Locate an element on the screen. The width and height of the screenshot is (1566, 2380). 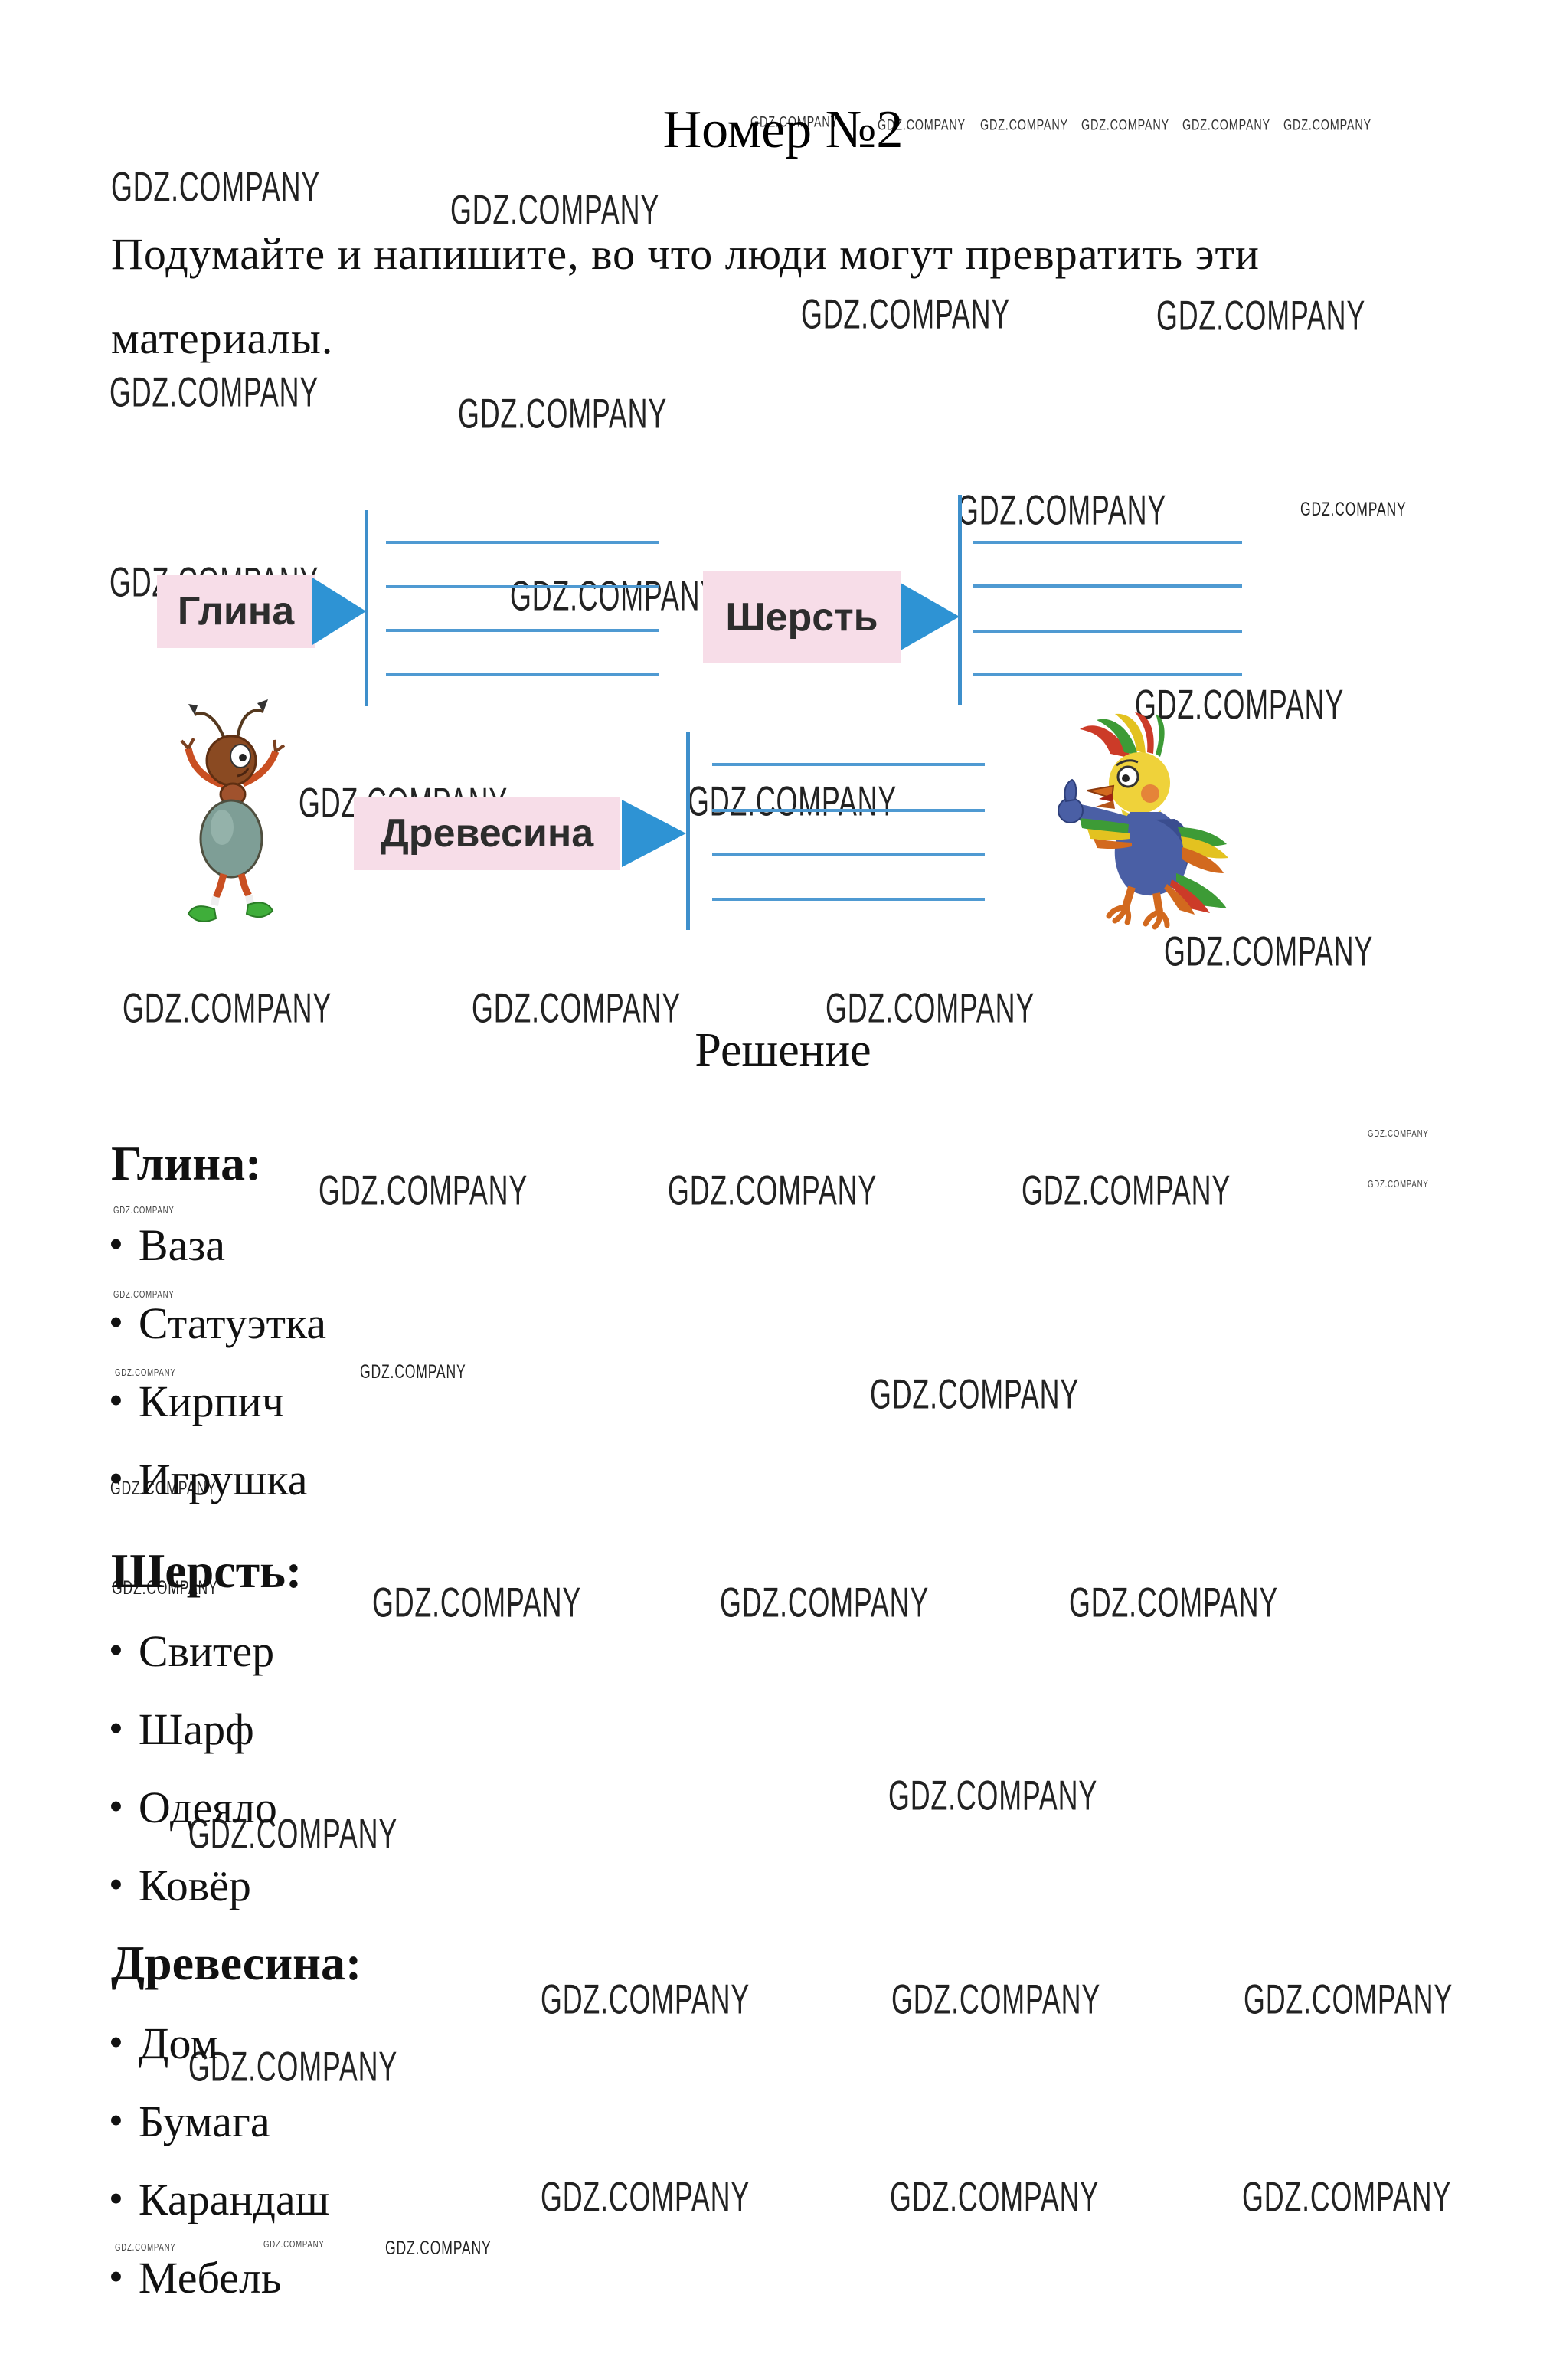
solution-item: • Бумага is located at coordinates (189, 2121).